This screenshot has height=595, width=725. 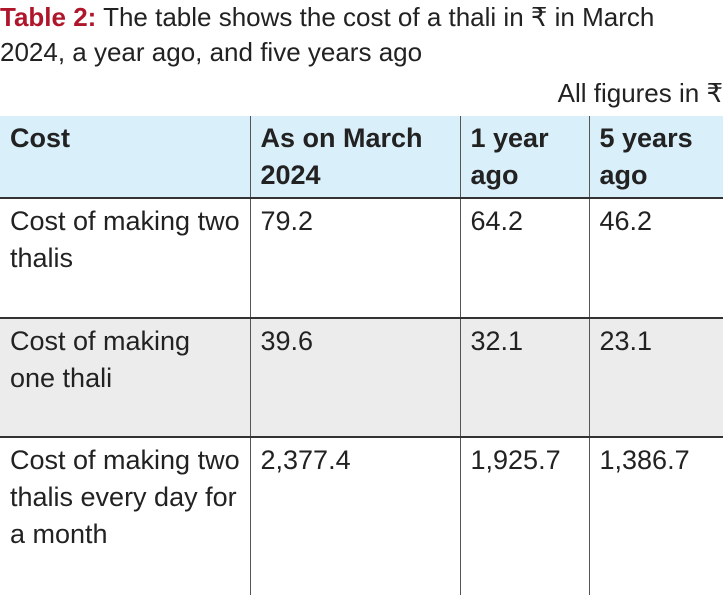 What do you see at coordinates (655, 157) in the screenshot?
I see `header-5-years-ago: 5 years ago` at bounding box center [655, 157].